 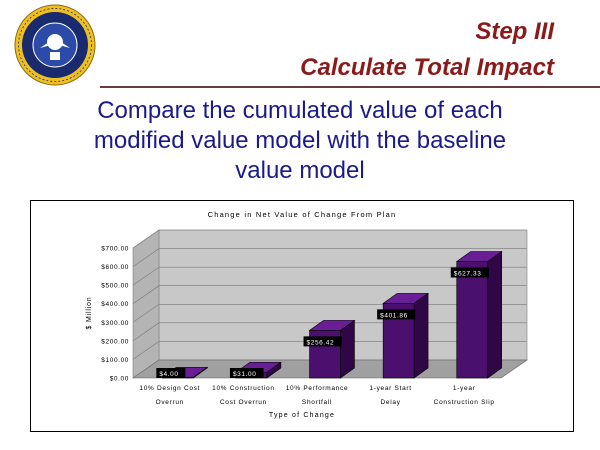 What do you see at coordinates (302, 214) in the screenshot?
I see `chart-title: Change in Net Value of Change From Plan` at bounding box center [302, 214].